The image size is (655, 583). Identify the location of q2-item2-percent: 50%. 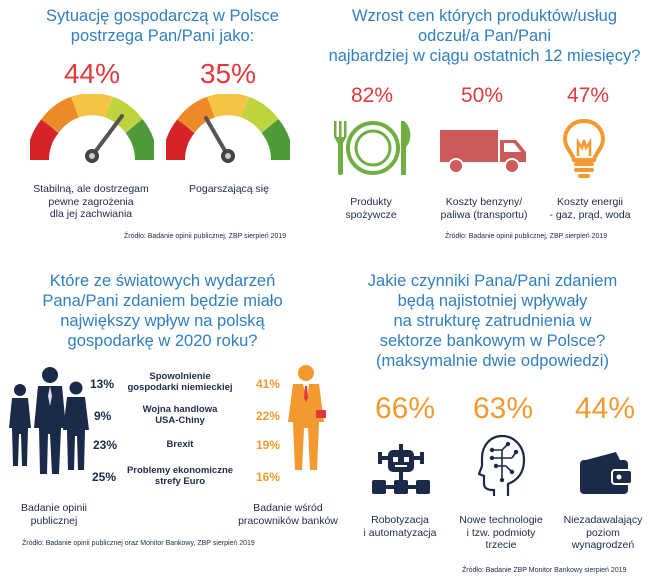
(482, 95).